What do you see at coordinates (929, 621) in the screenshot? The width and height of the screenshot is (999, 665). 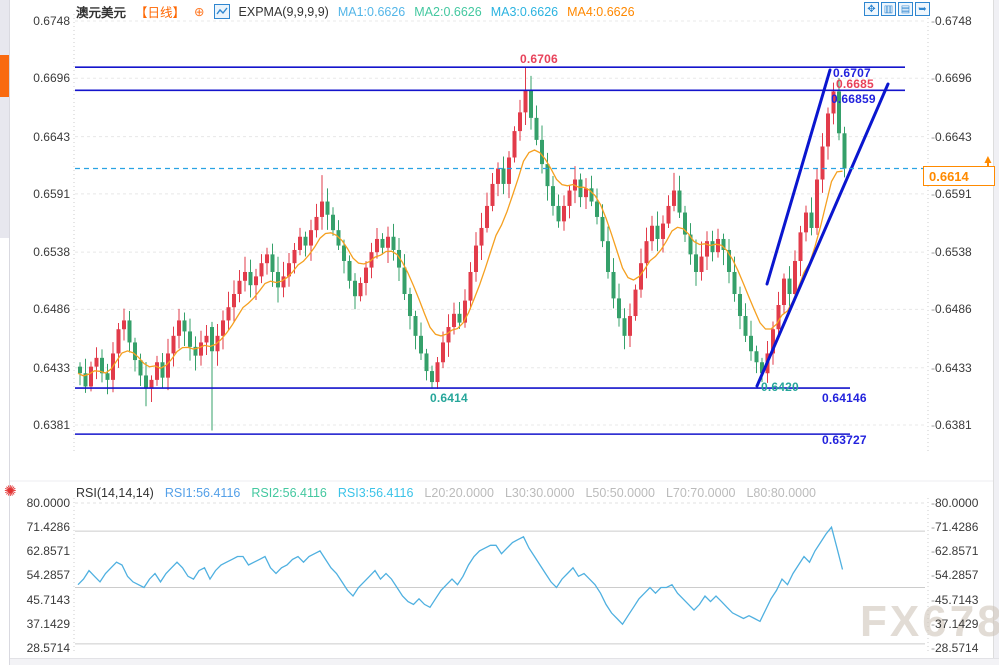 I see `fx678-watermark: FX678` at bounding box center [929, 621].